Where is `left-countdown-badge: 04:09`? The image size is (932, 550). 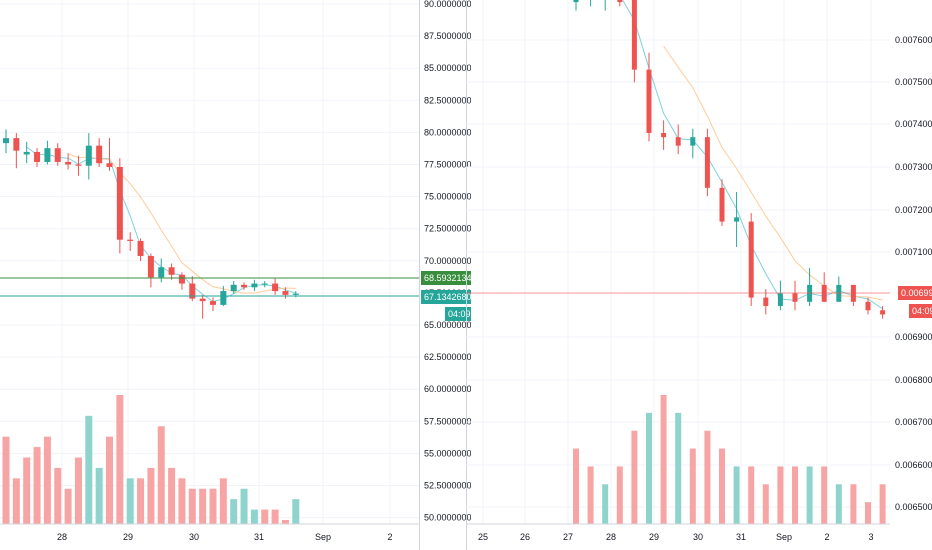
left-countdown-badge: 04:09 is located at coordinates (458, 314).